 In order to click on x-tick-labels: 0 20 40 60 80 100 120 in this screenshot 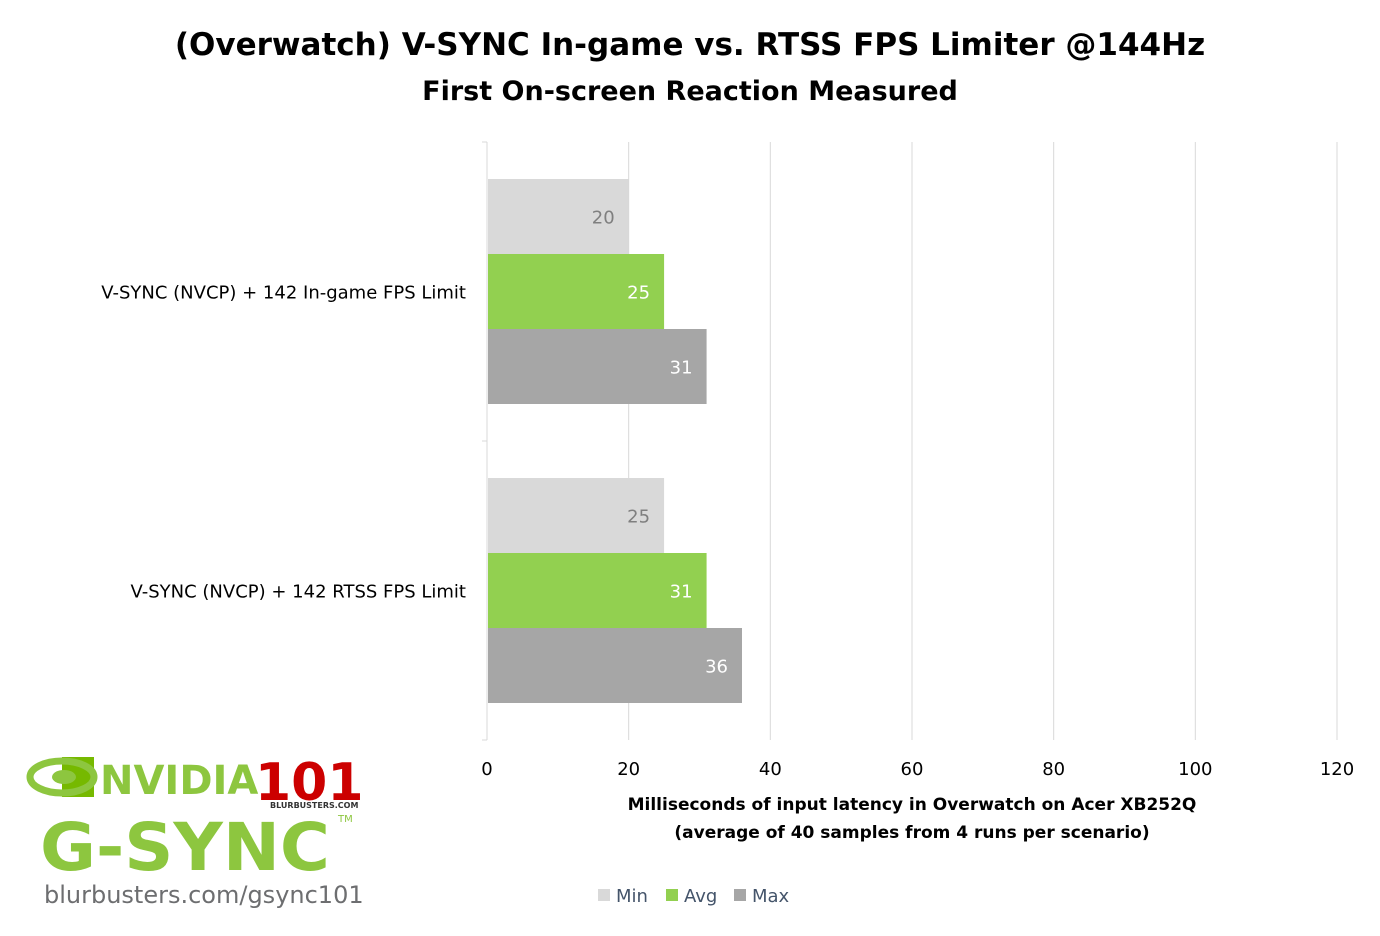, I will do `click(917, 769)`.